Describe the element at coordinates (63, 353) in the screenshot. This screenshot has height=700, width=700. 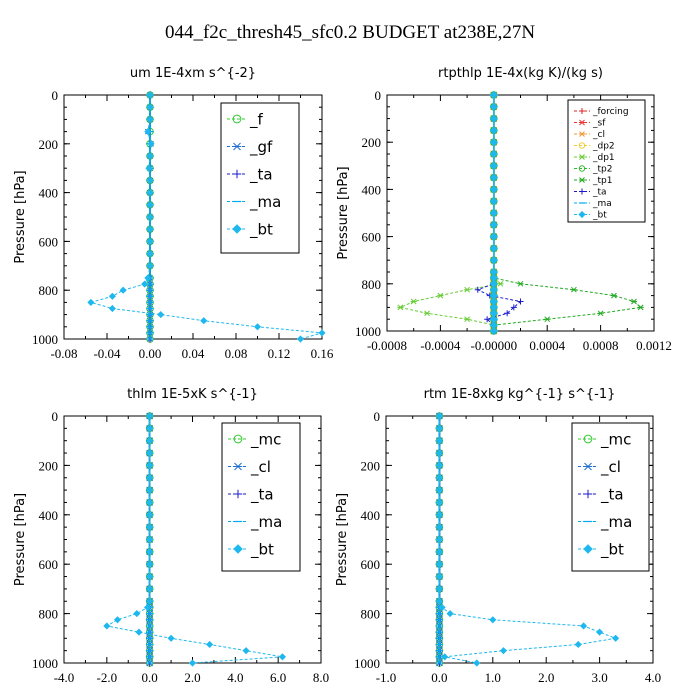
I see `x-tick-label: -0.08` at that location.